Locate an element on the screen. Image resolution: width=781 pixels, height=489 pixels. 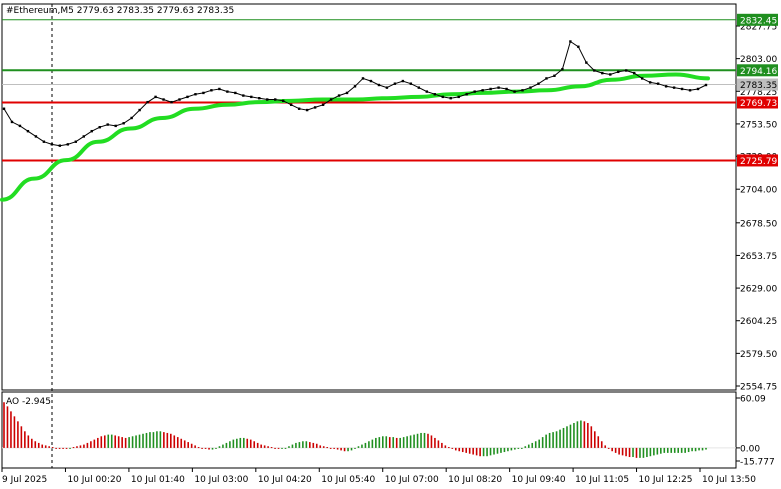
x-tick-label: 10 Jul 05:40 is located at coordinates (348, 480).